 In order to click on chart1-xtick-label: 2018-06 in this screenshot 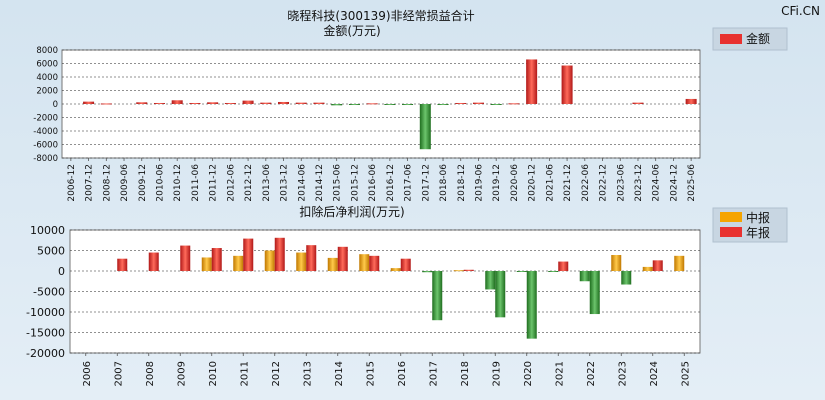, I will do `click(444, 183)`.